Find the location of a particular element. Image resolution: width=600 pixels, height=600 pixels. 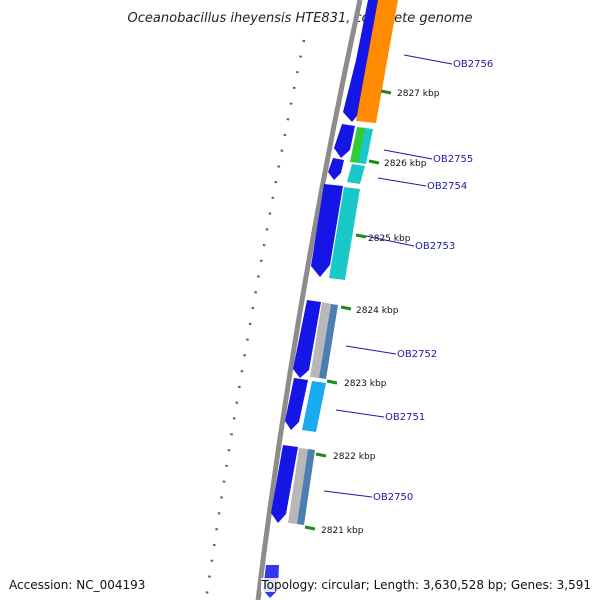

tick-label: 2827 kbp is located at coordinates (418, 94).